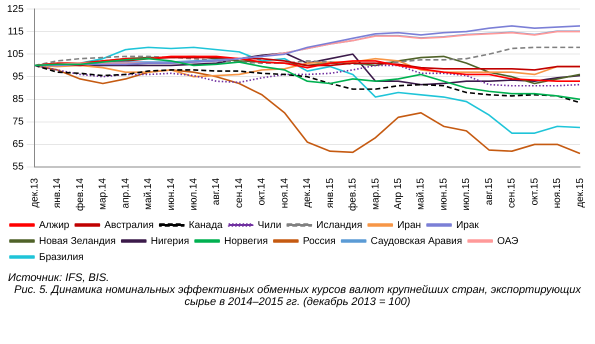 The height and width of the screenshot is (344, 595). What do you see at coordinates (194, 194) in the screenshot?
I see `x-tick-label: июл.14` at bounding box center [194, 194].